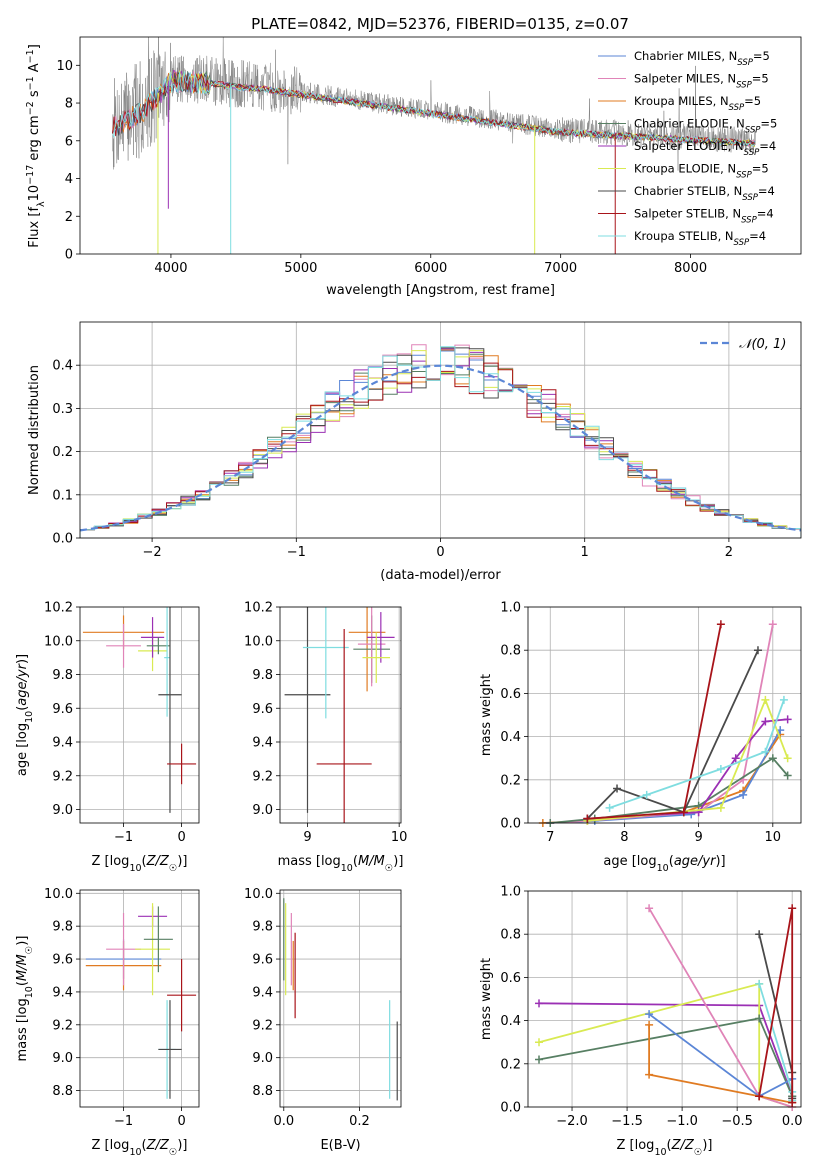 Image resolution: width=819 pixels, height=1170 pixels. I want to click on weight-vs-age-marker-chabrier-stelib, so click(617, 788).